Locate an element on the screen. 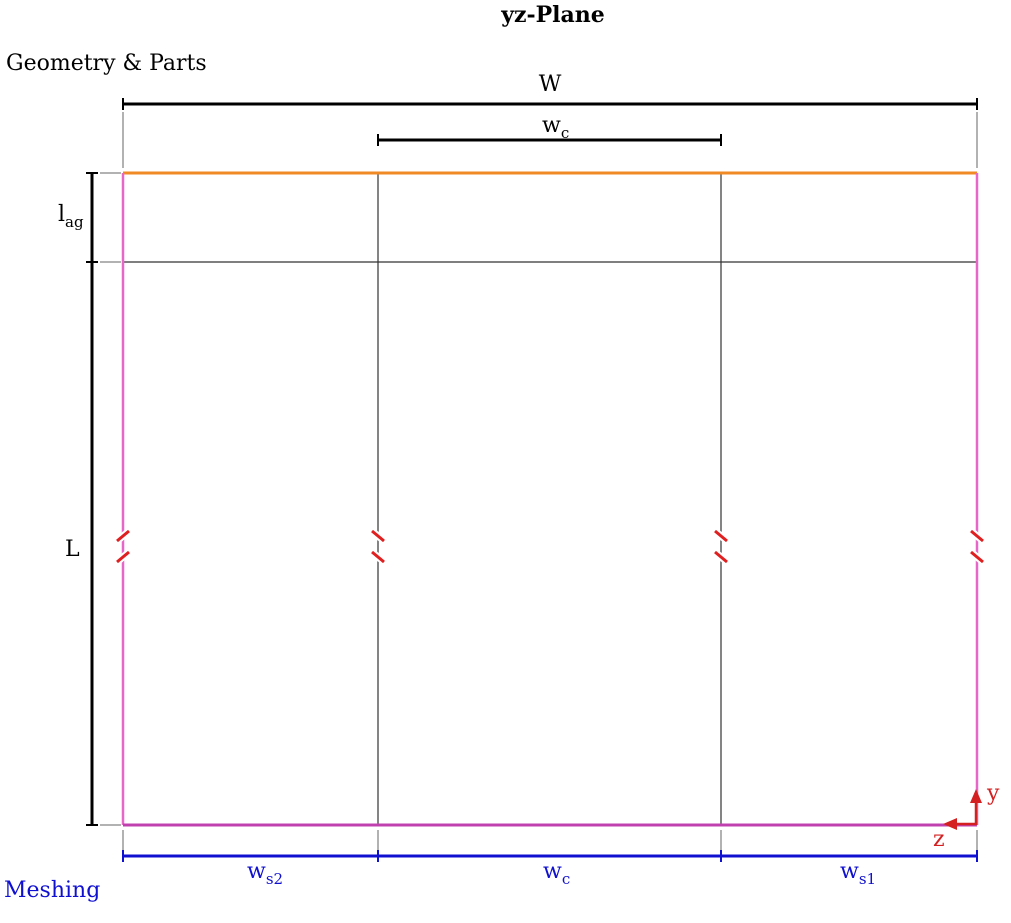 The height and width of the screenshot is (923, 1011). mesh-side1-label: ws1 is located at coordinates (858, 873).